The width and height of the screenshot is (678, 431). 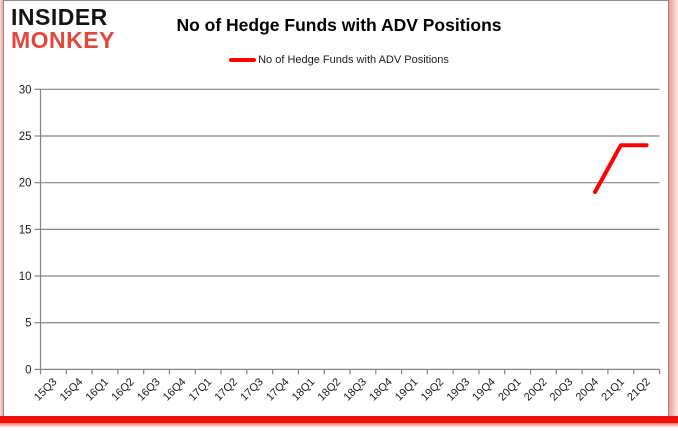 What do you see at coordinates (433, 390) in the screenshot?
I see `x-tick-label-19Q2: 19Q2` at bounding box center [433, 390].